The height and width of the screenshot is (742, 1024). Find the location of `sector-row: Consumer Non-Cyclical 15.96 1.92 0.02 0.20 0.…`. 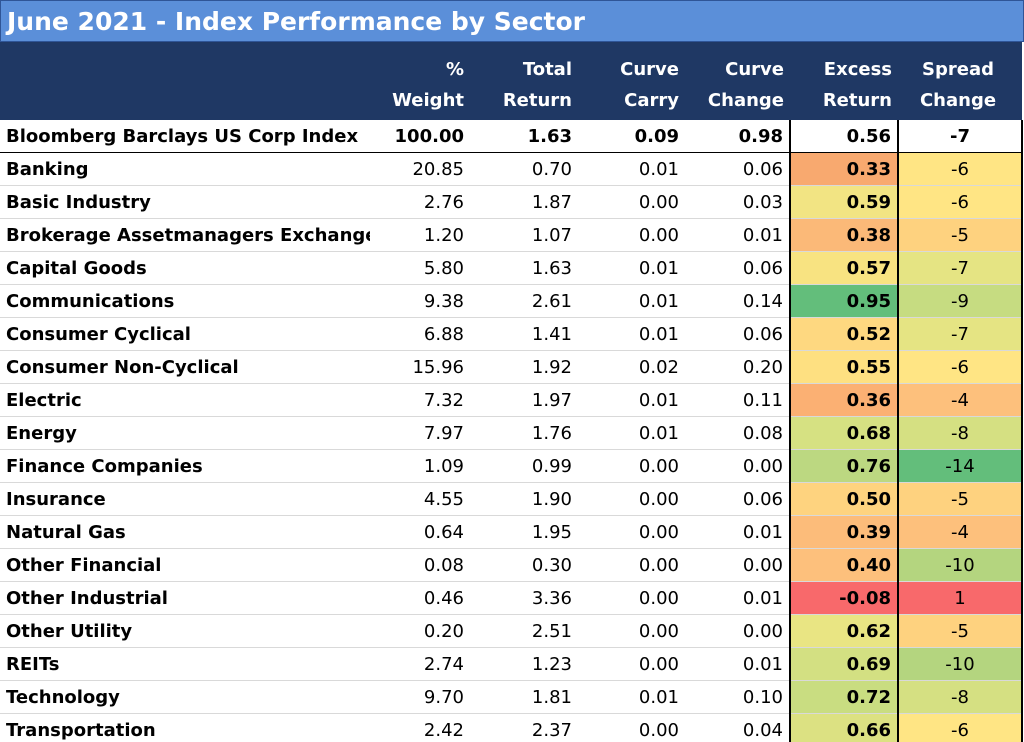

sector-row: Consumer Non-Cyclical 15.96 1.92 0.02 0.20 0.… is located at coordinates (511, 367).